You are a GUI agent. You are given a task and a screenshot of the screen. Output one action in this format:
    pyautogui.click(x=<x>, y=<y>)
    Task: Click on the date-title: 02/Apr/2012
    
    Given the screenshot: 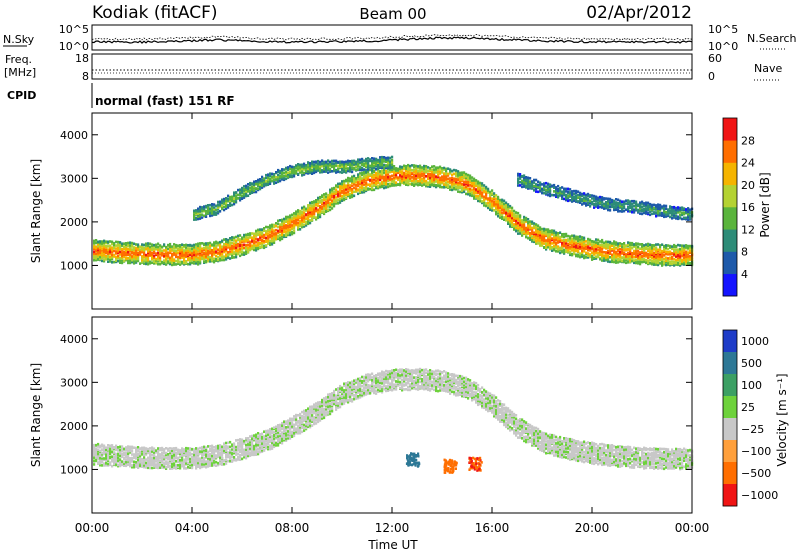 What is the action you would take?
    pyautogui.click(x=639, y=13)
    